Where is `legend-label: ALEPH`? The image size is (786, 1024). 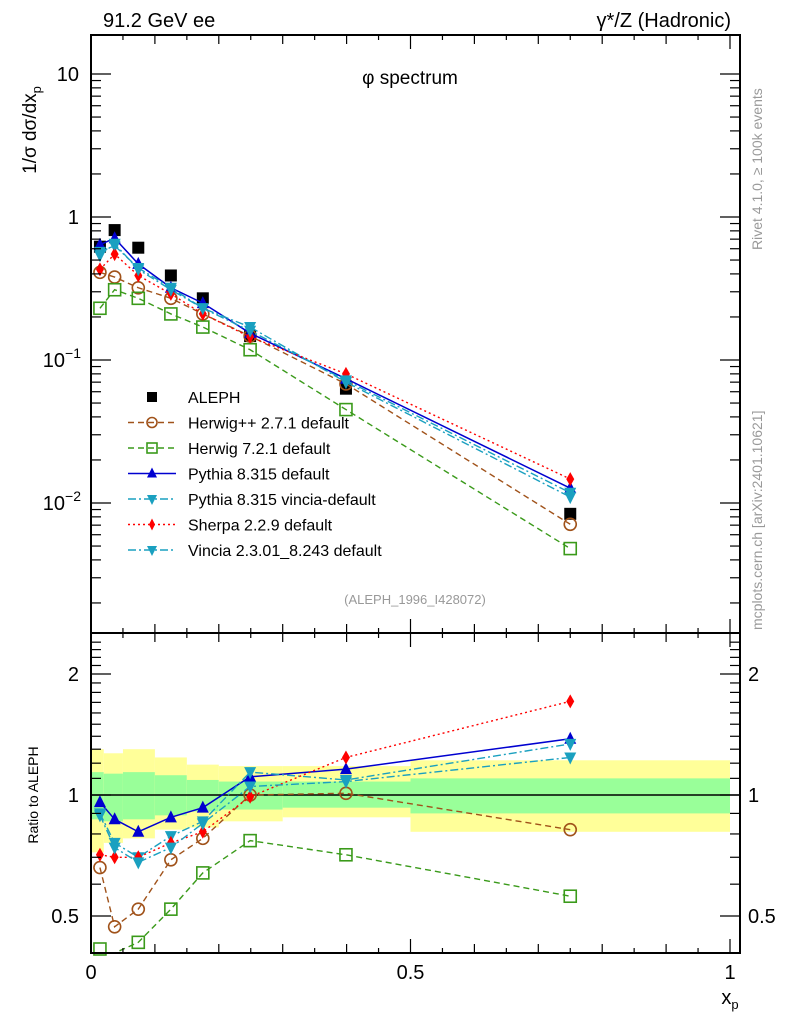
legend-label: ALEPH is located at coordinates (214, 398).